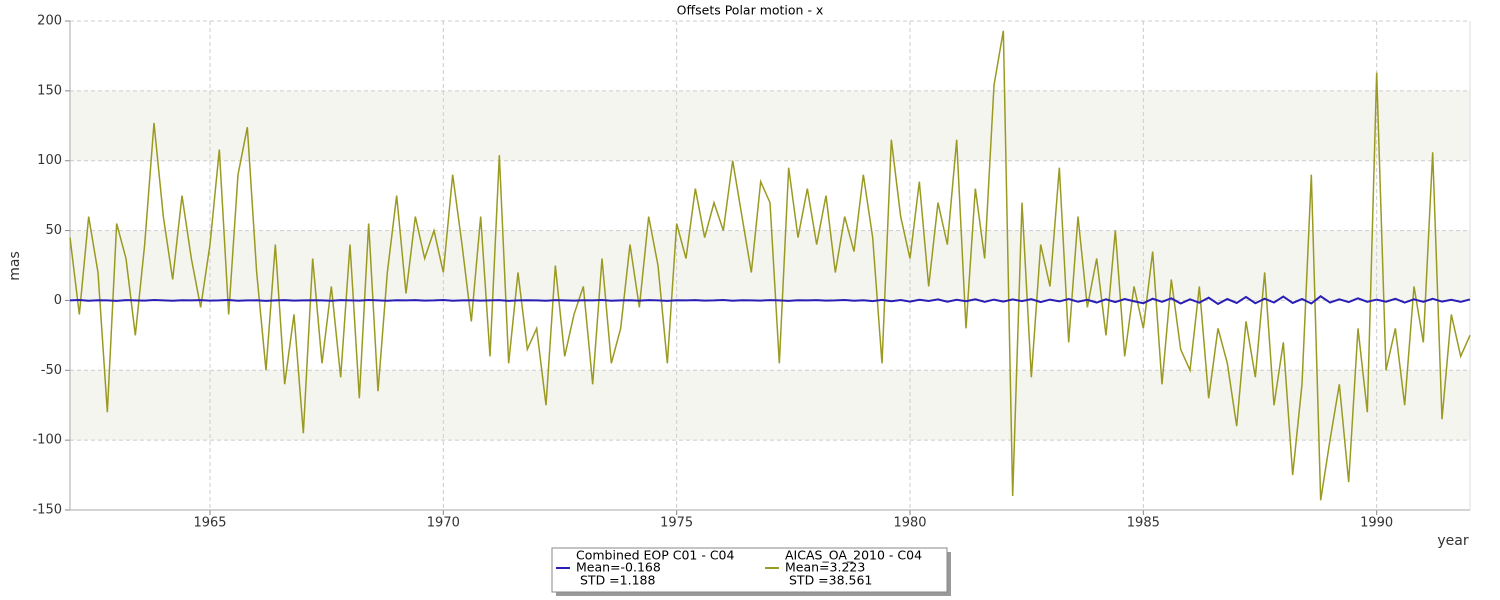  Describe the element at coordinates (1143, 523) in the screenshot. I see `x-tick-label: 1985` at that location.